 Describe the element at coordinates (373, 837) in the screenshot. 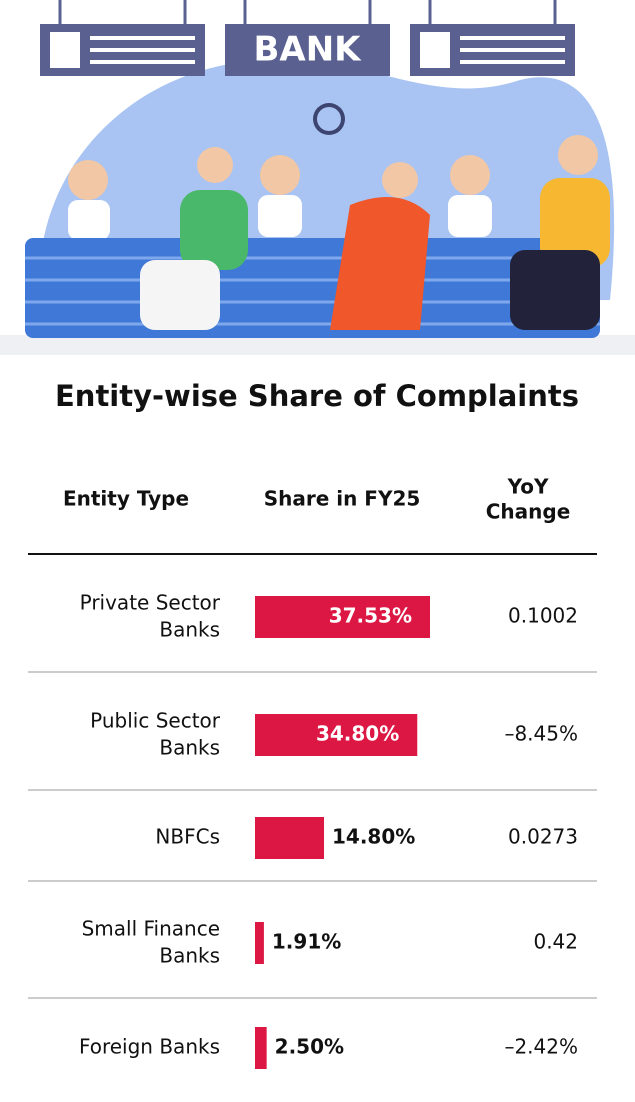

I see `value-label: 14.80%` at that location.